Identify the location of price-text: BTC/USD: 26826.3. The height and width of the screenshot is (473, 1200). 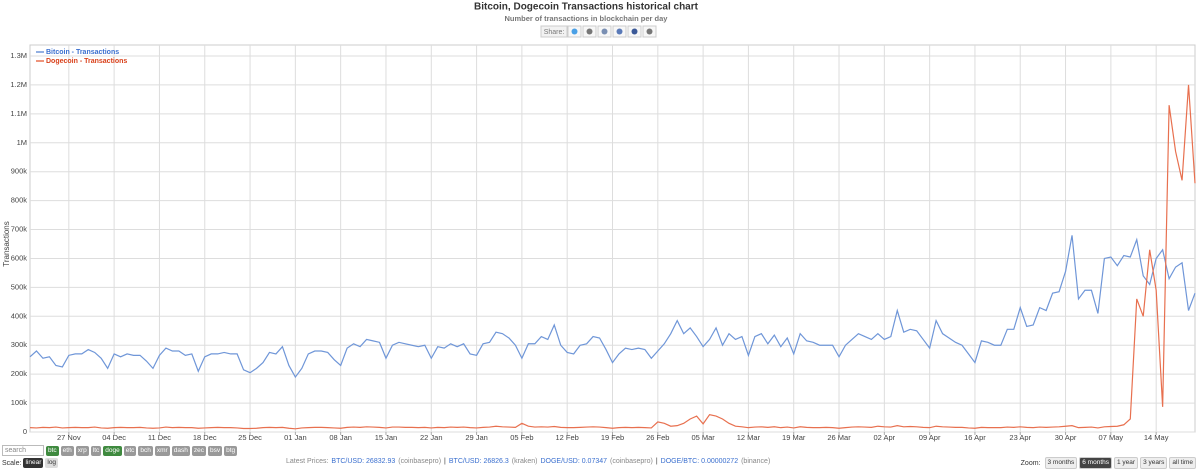
(478, 461).